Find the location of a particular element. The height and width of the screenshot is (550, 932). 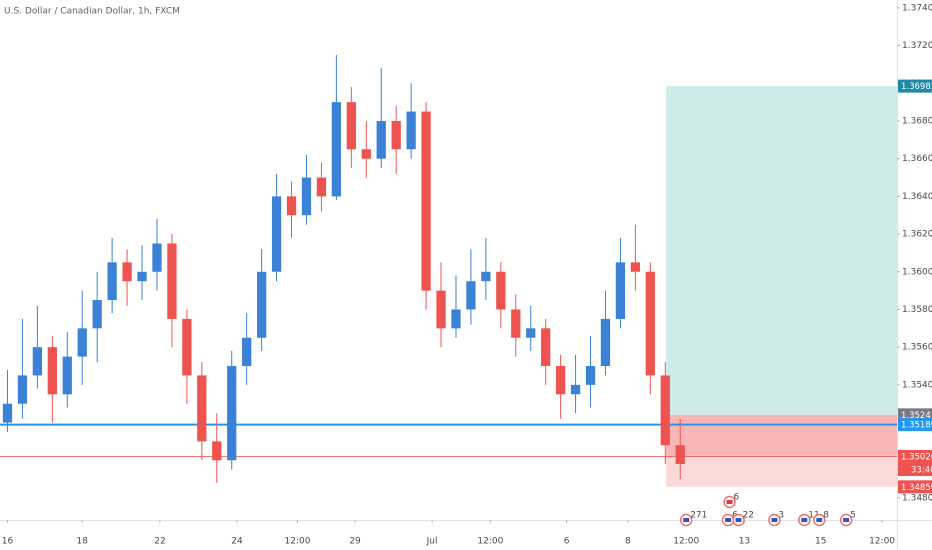

y-tick-label: 1.35800 is located at coordinates (917, 310).